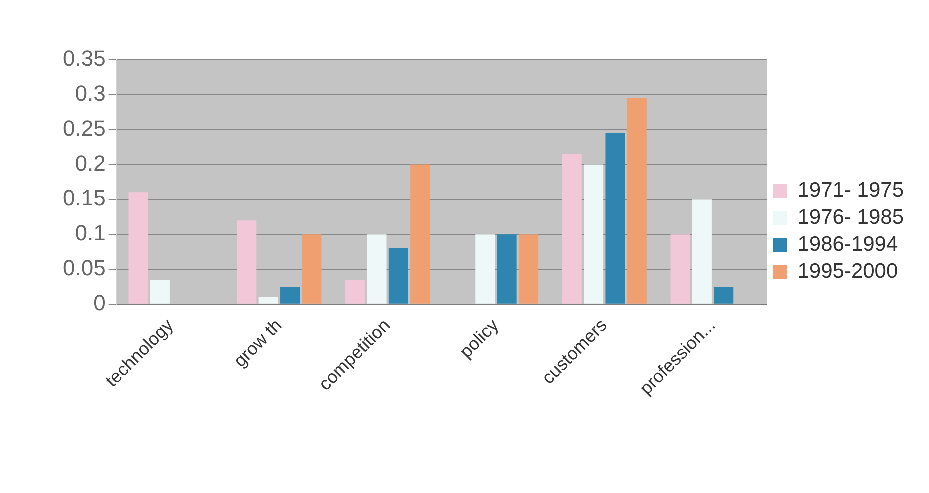  What do you see at coordinates (851, 217) in the screenshot?
I see `legend-label: 1976- 1985` at bounding box center [851, 217].